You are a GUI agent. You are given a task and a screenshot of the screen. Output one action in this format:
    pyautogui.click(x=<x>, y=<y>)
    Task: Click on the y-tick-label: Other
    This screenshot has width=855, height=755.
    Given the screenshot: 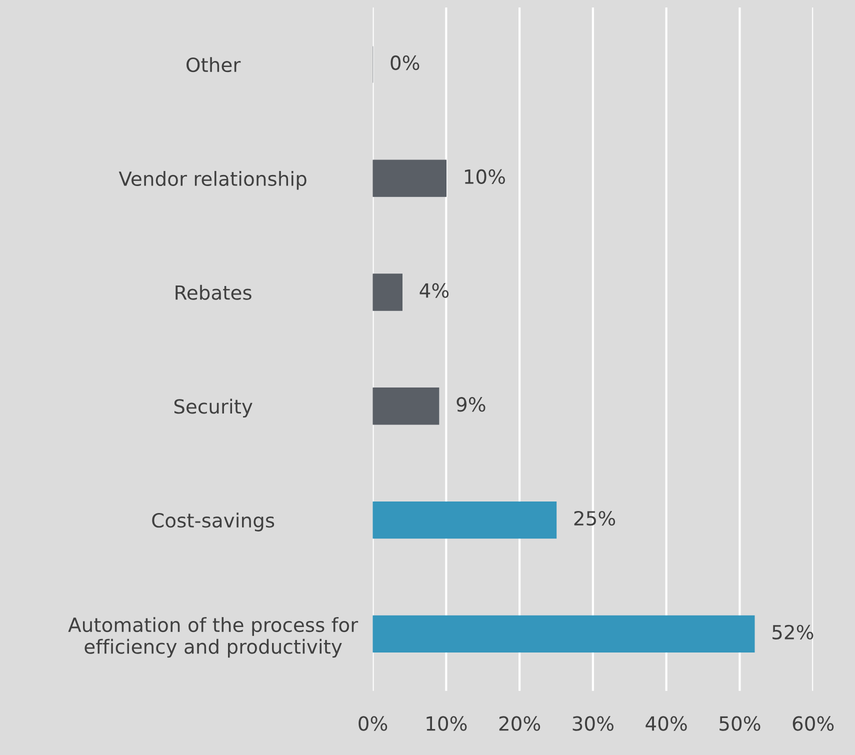 What is the action you would take?
    pyautogui.click(x=213, y=64)
    